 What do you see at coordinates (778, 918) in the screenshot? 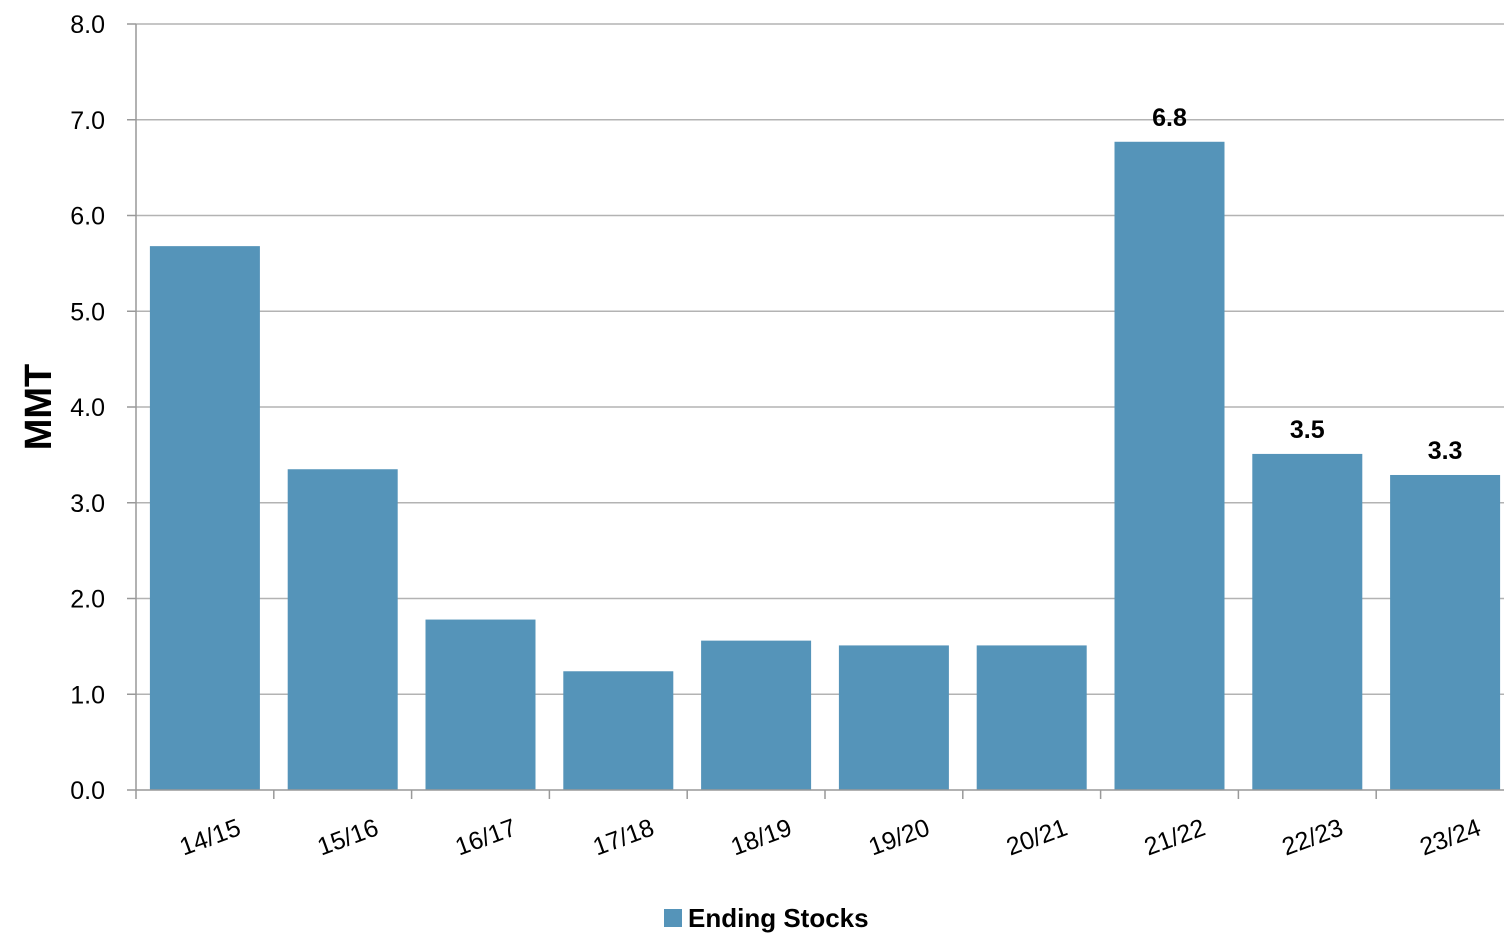
I see `legend-label: Ending Stocks` at bounding box center [778, 918].